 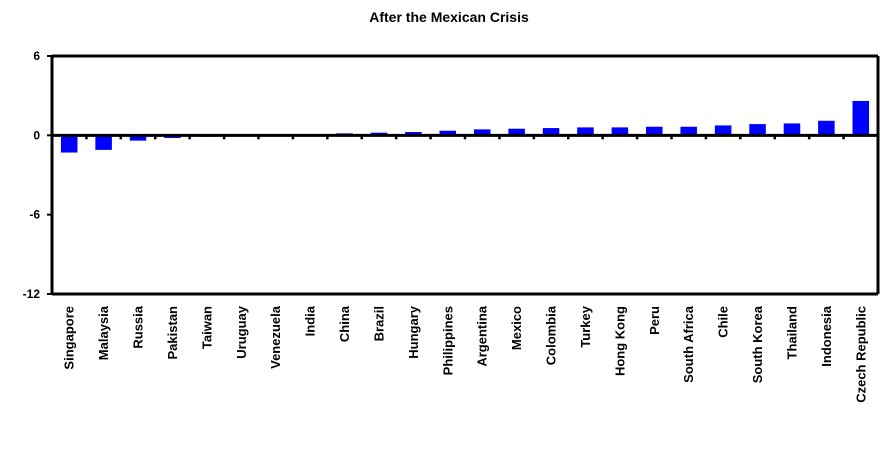 What do you see at coordinates (585, 326) in the screenshot?
I see `category-label: Turkey` at bounding box center [585, 326].